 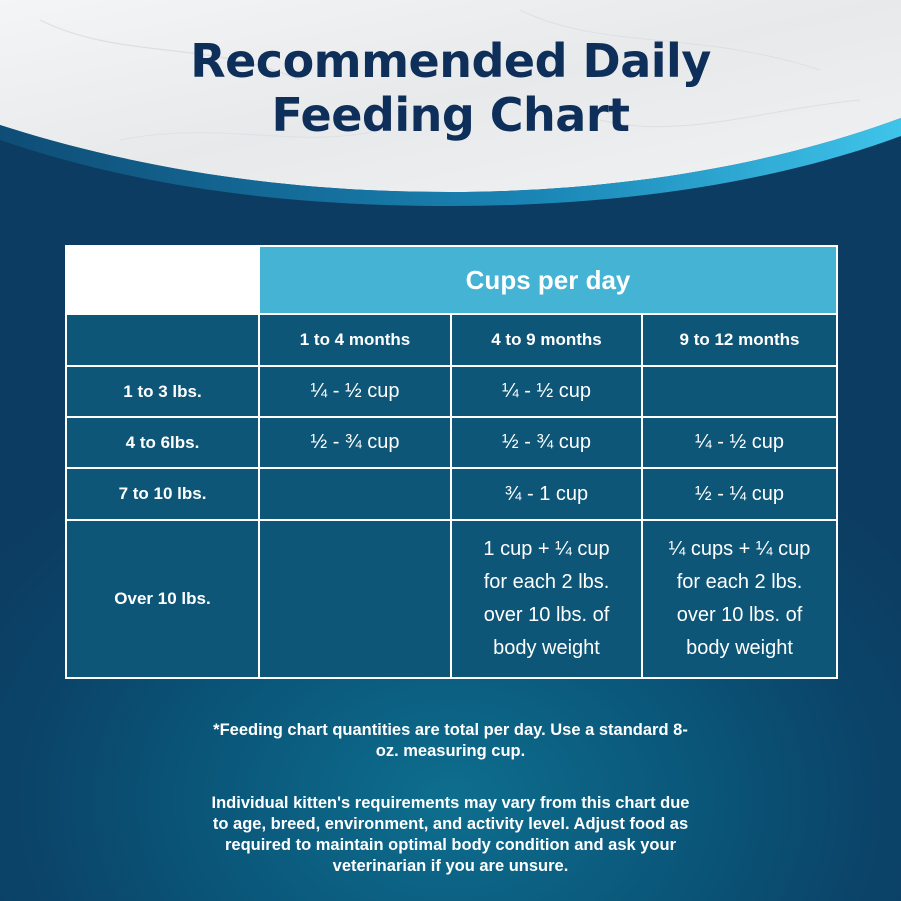 What do you see at coordinates (546, 494) in the screenshot?
I see `table-cell: ¾ - 1 cup` at bounding box center [546, 494].